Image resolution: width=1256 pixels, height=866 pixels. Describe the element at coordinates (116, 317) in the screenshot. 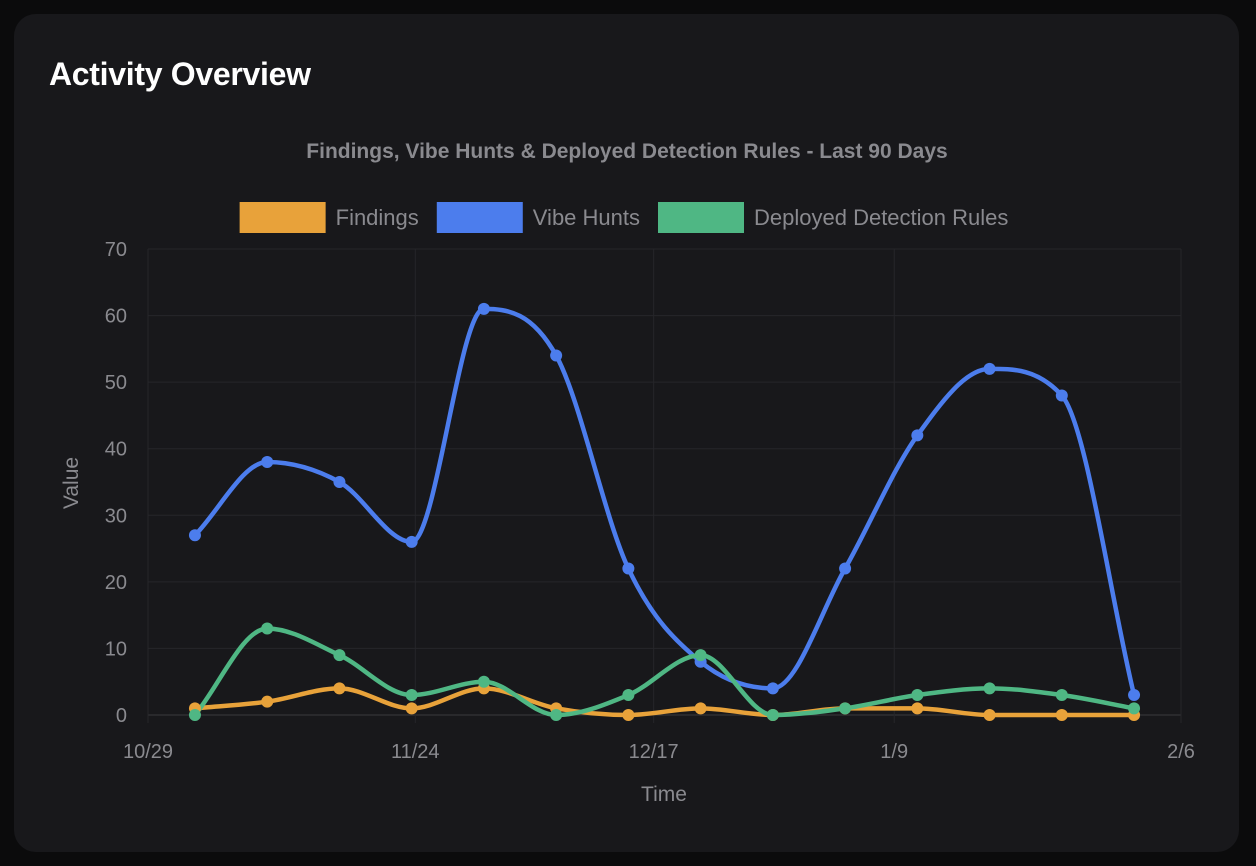

I see `y-tick-label: 60` at that location.